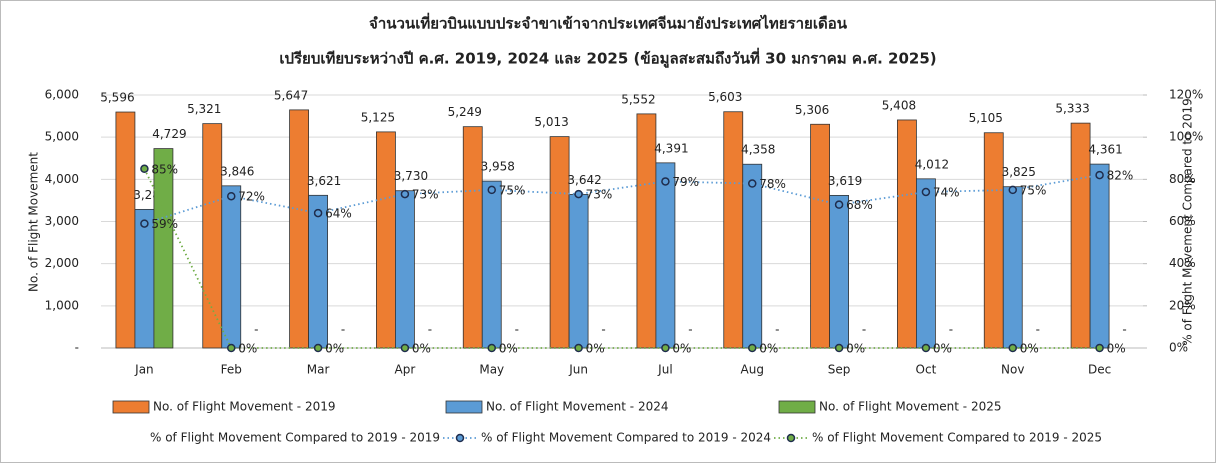 Image resolution: width=1216 pixels, height=463 pixels. What do you see at coordinates (622, 199) in the screenshot?
I see `line` at bounding box center [622, 199].